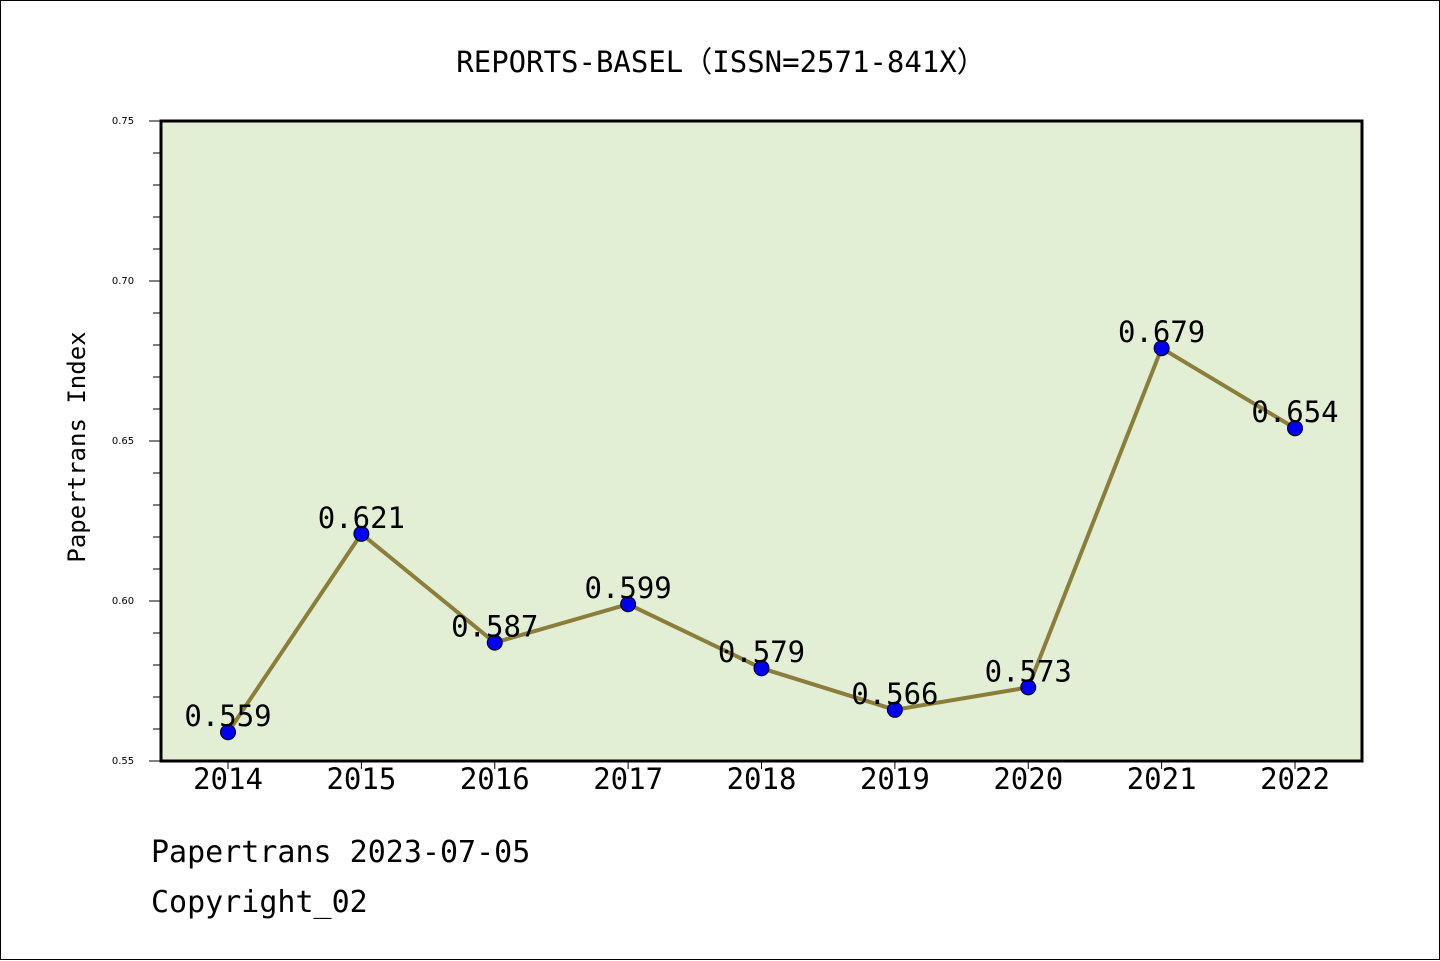 This screenshot has width=1440, height=961. I want to click on x-tick-label: 2019, so click(895, 779).